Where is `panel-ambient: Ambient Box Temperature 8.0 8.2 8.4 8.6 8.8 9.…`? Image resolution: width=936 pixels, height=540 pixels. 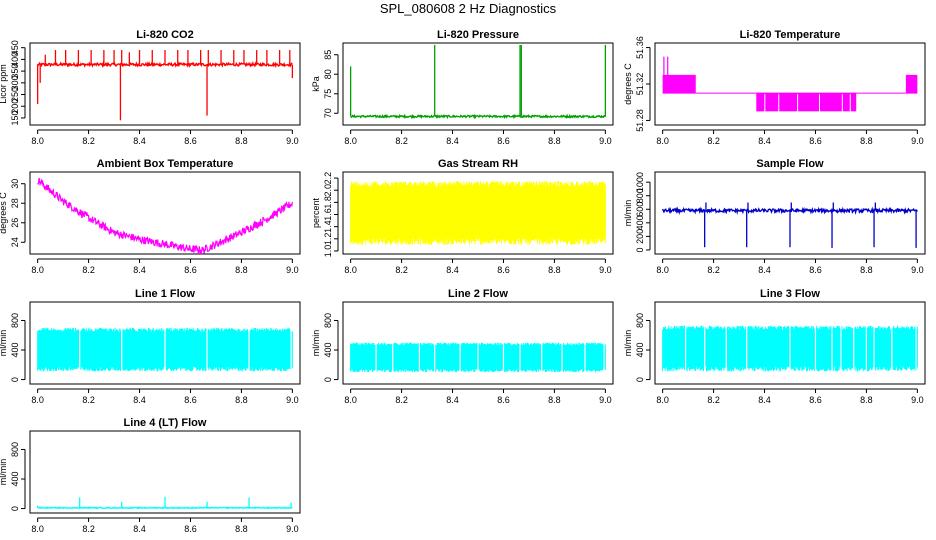
panel-ambient: Ambient Box Temperature 8.0 8.2 8.4 8.6 8.8 9.… is located at coordinates (150, 216).